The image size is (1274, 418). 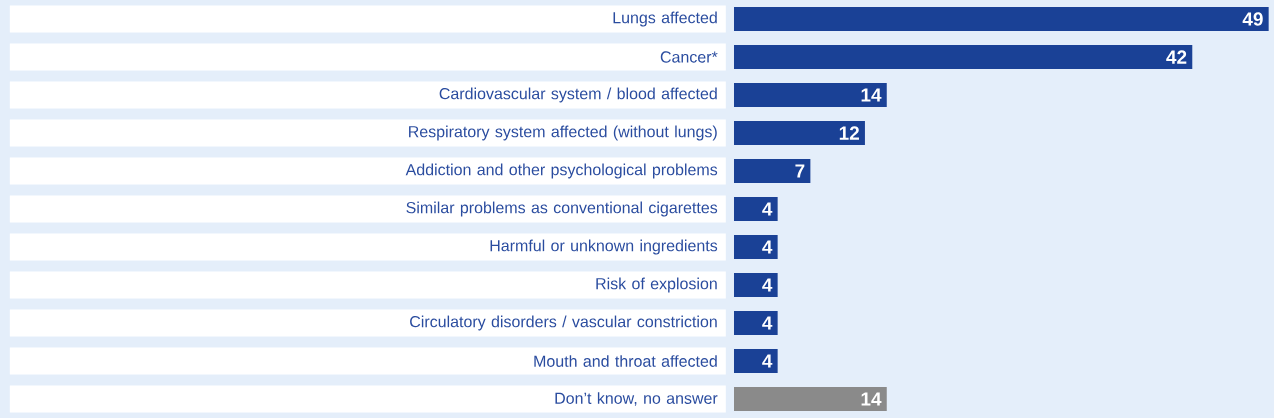 What do you see at coordinates (636, 399) in the screenshot?
I see `y-tick-label: Don’t know, no answer` at bounding box center [636, 399].